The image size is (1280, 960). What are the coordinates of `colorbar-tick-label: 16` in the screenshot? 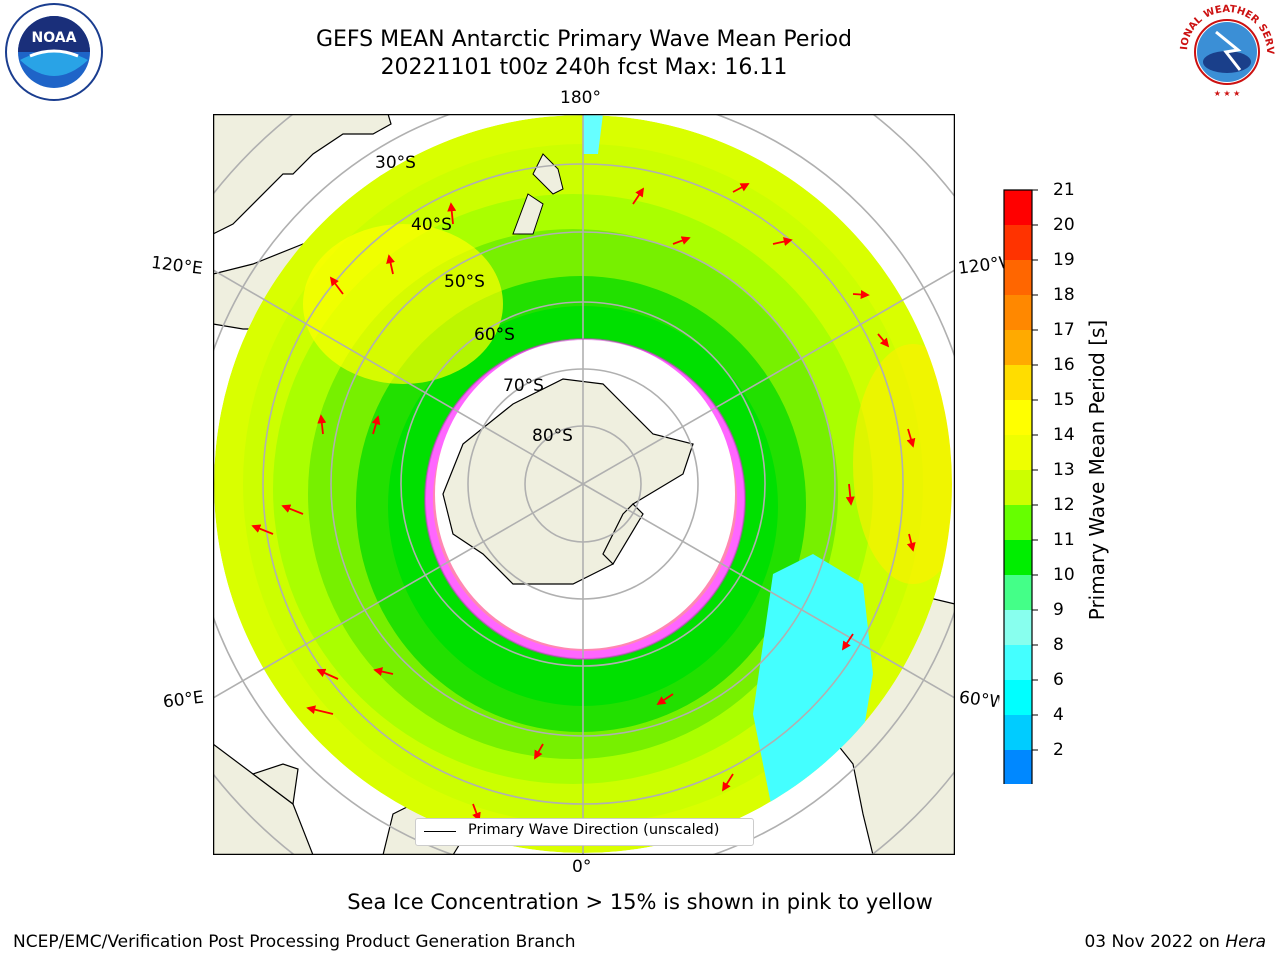 It's located at (1064, 365).